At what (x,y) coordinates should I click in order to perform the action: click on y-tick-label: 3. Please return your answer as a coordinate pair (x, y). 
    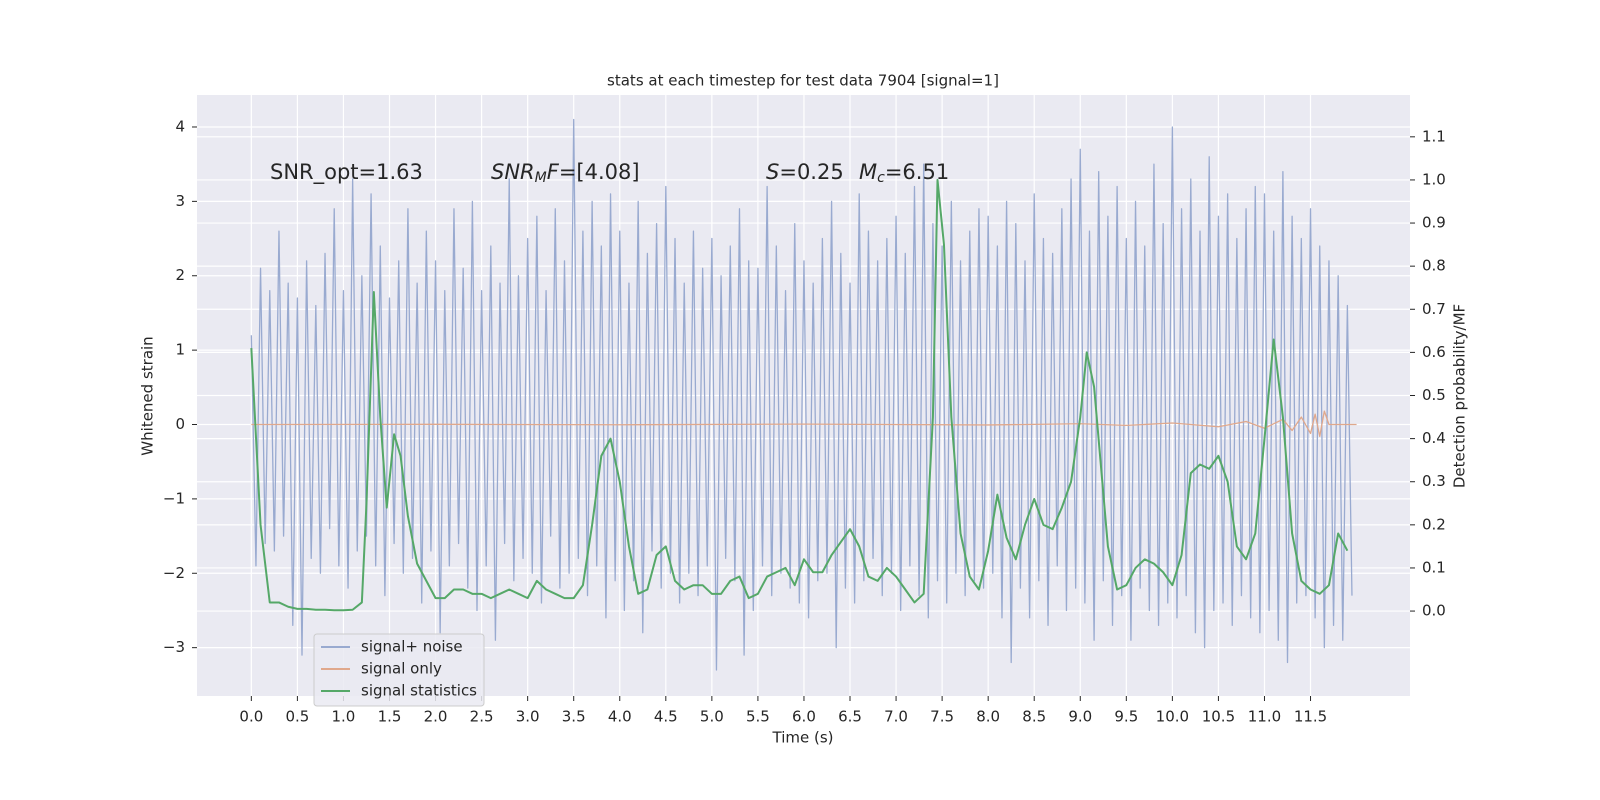
    Looking at the image, I should click on (180, 201).